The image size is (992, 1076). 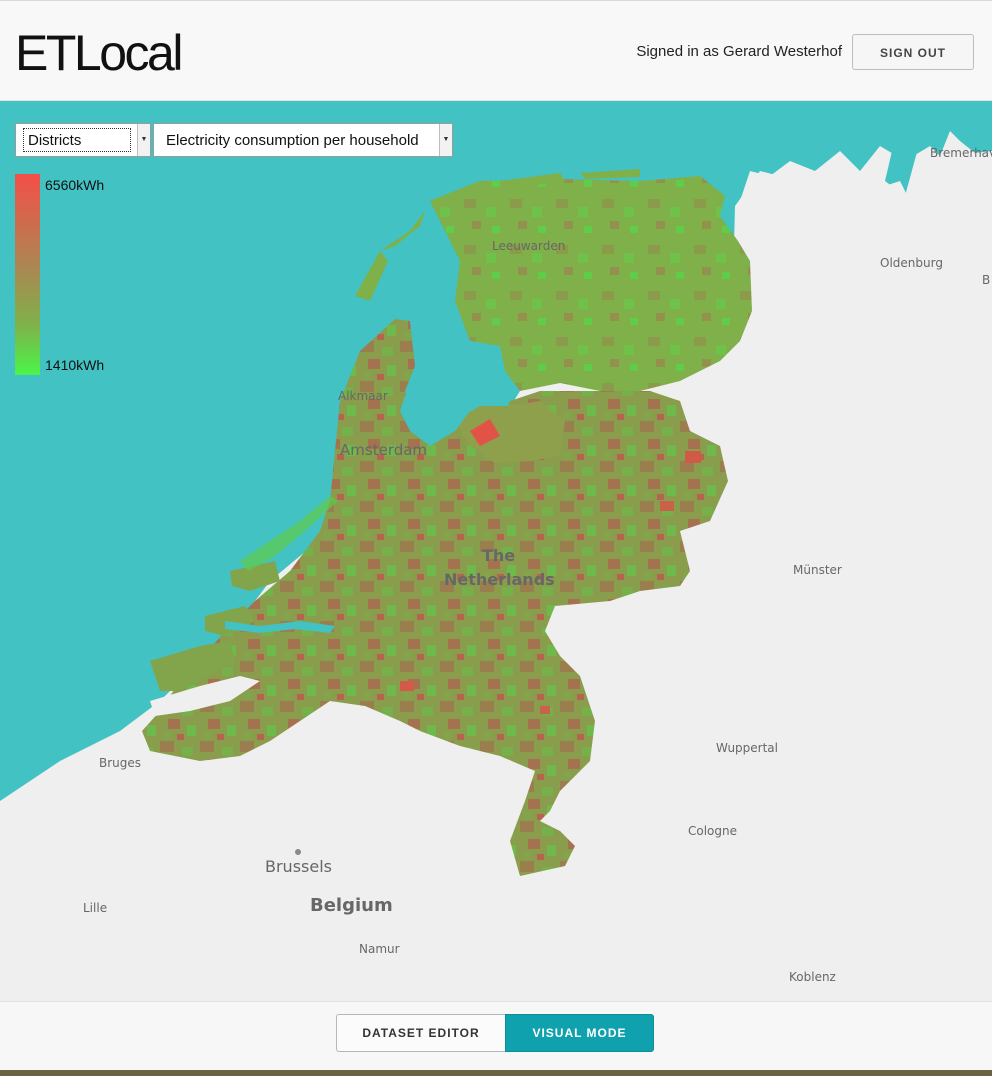 What do you see at coordinates (579, 1033) in the screenshot?
I see `visual-mode-button: VISUAL MODE` at bounding box center [579, 1033].